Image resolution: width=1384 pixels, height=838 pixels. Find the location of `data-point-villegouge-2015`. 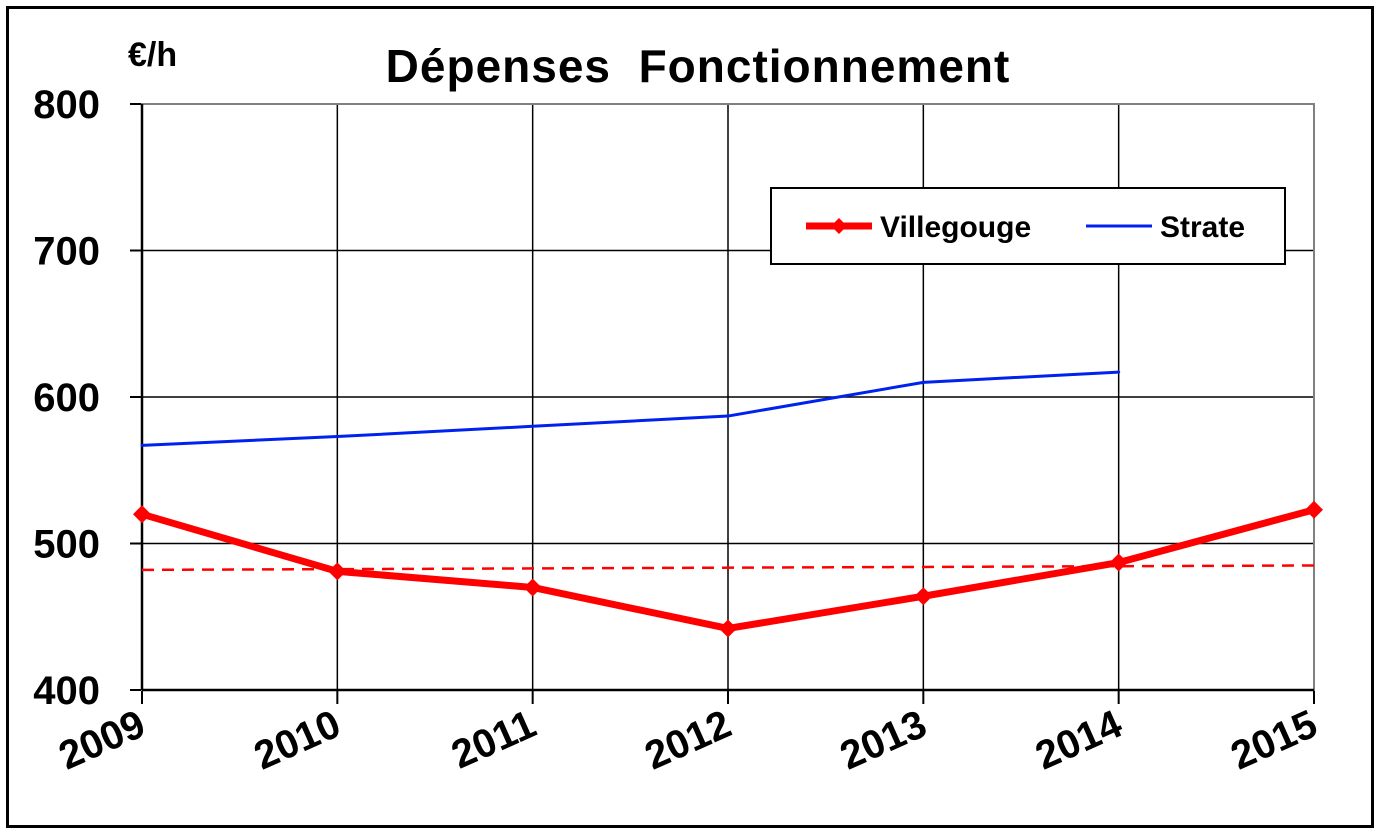

data-point-villegouge-2015 is located at coordinates (1314, 509).